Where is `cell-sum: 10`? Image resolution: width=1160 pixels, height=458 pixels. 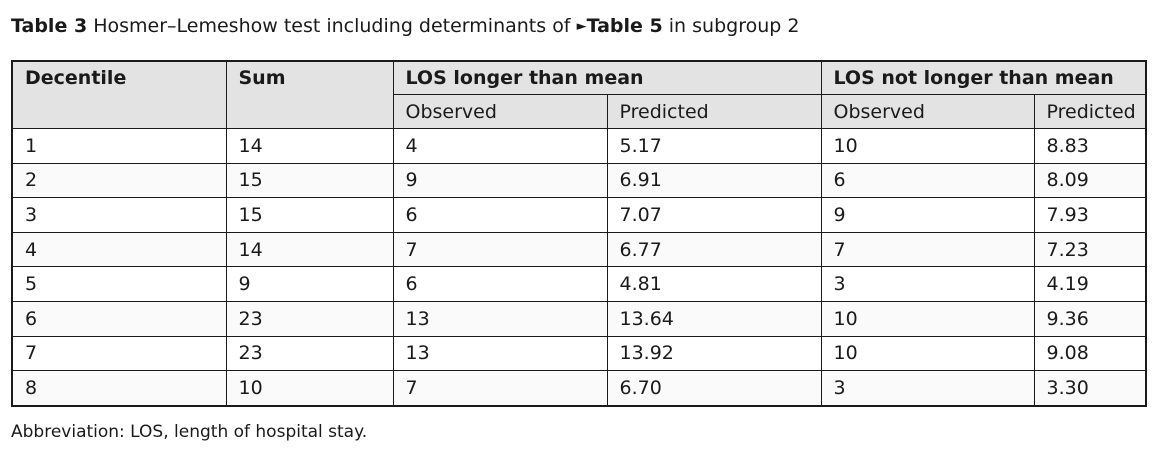 cell-sum: 10 is located at coordinates (309, 388).